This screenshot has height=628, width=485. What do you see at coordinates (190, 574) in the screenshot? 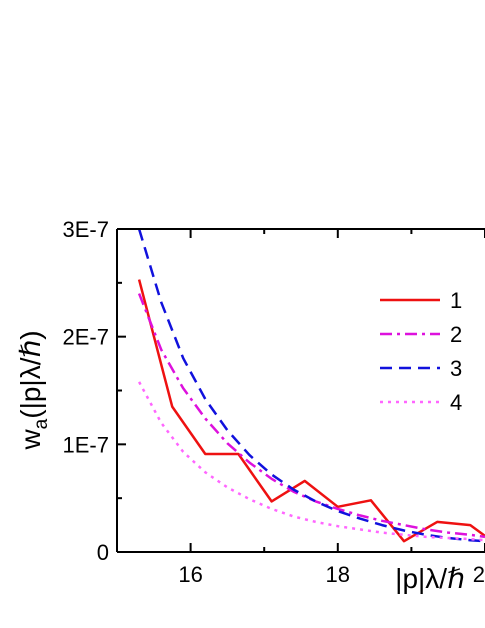
I see `x-tick-label: 16` at bounding box center [190, 574].